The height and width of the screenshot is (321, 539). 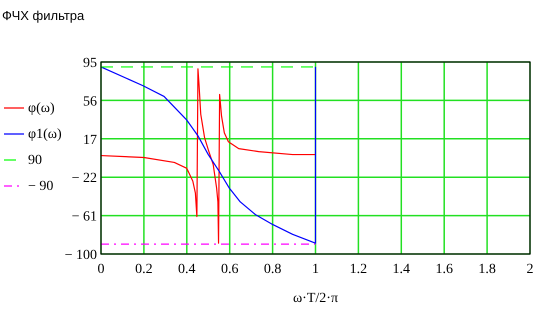 I want to click on x-axis-title: ω·T/2·π, so click(x=315, y=298).